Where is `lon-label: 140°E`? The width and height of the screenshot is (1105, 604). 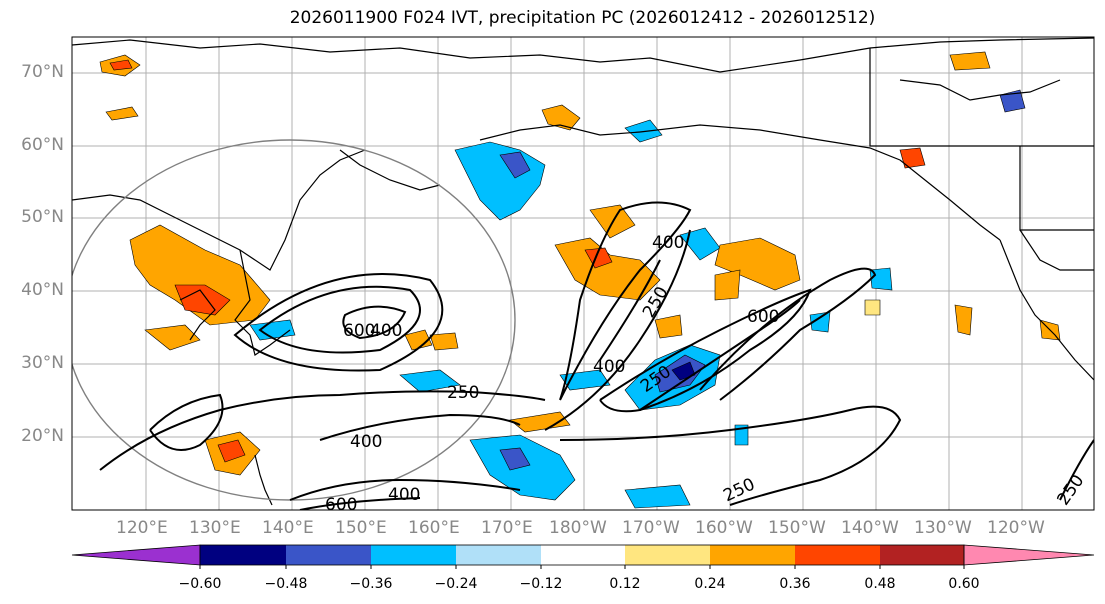 lon-label: 140°E is located at coordinates (288, 528).